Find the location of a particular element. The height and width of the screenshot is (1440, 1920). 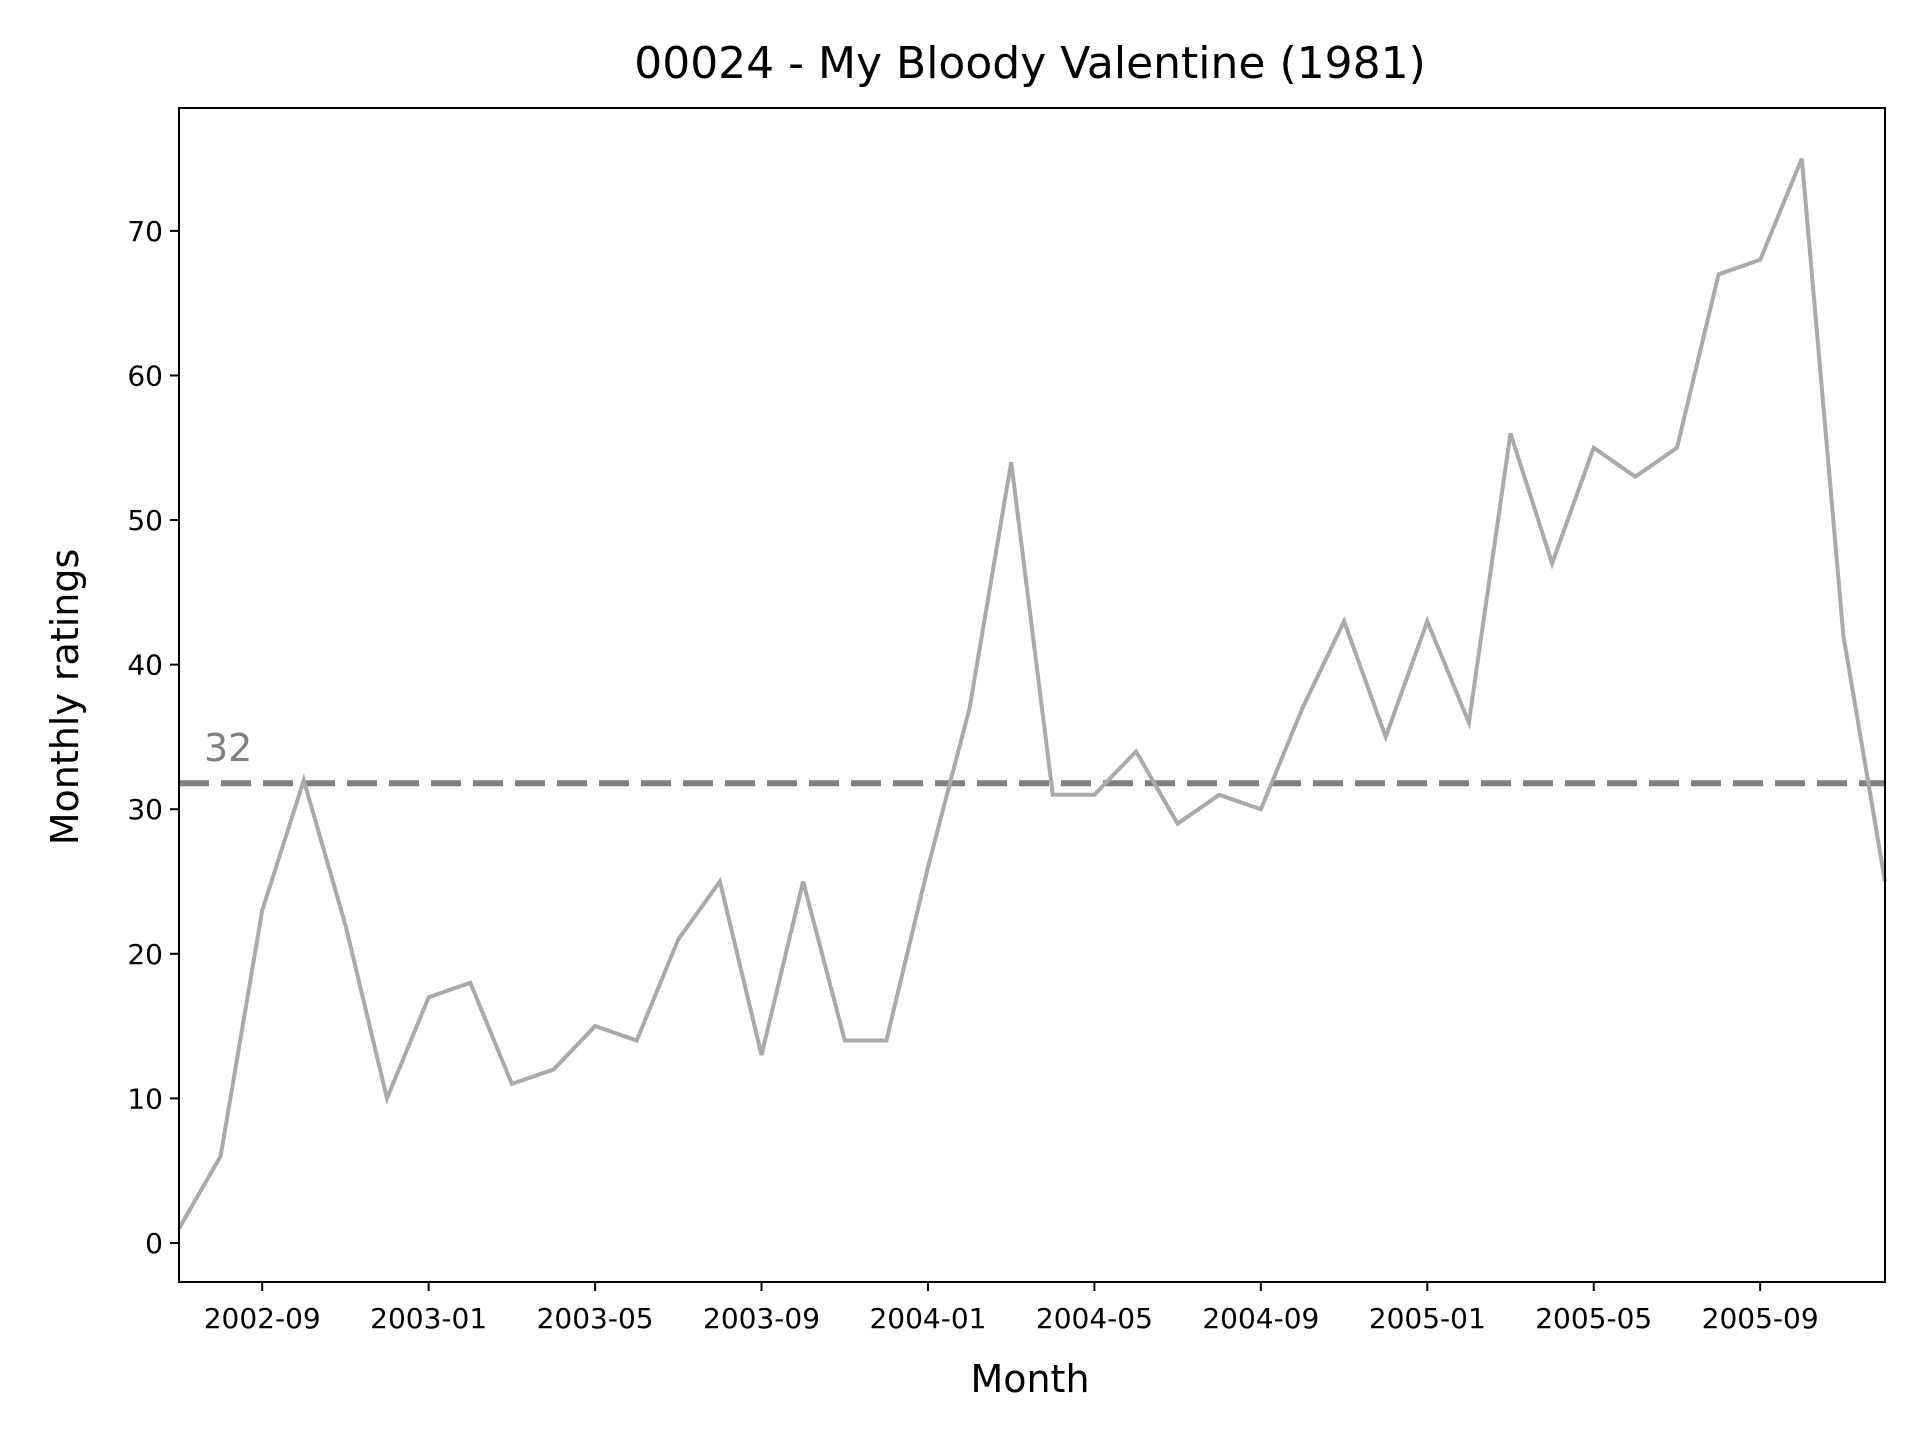

x-tick-label: 2003-09 is located at coordinates (761, 1318).